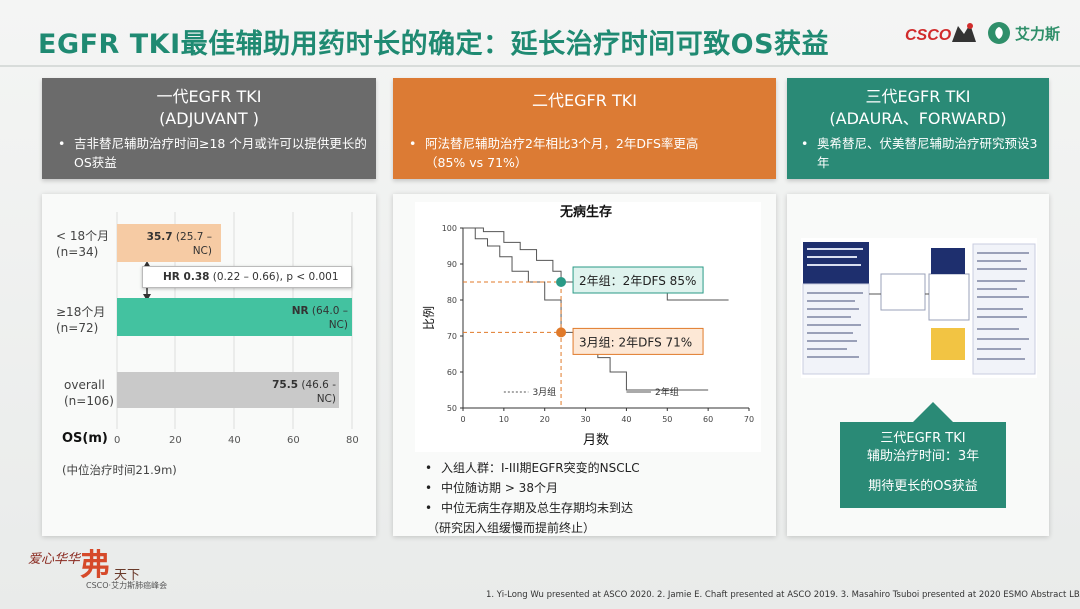 The width and height of the screenshot is (1080, 609). What do you see at coordinates (708, 419) in the screenshot?
I see `dfs-x-tick-label: 60` at bounding box center [708, 419].